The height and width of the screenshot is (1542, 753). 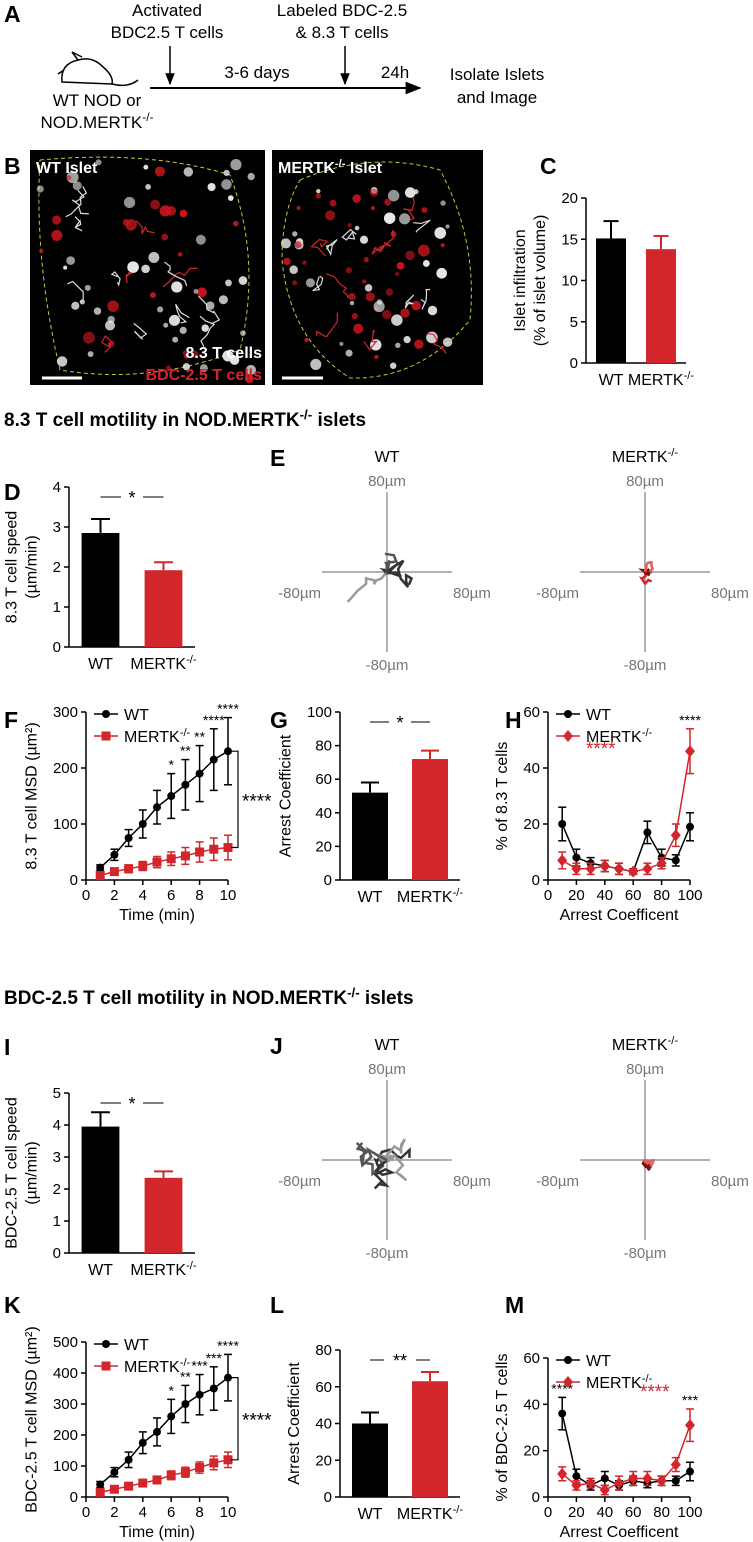 What do you see at coordinates (645, 456) in the screenshot?
I see `track-title: MERTK-/-` at bounding box center [645, 456].